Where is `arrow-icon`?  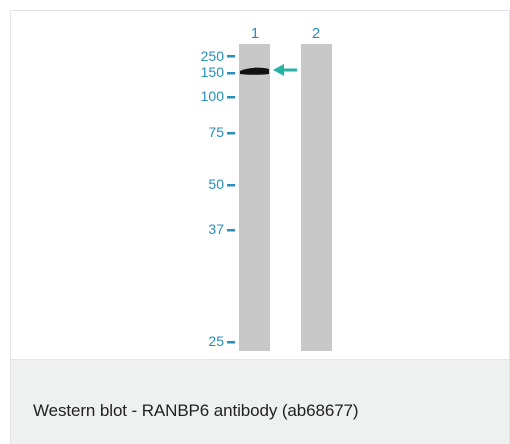
arrow-icon is located at coordinates (285, 70).